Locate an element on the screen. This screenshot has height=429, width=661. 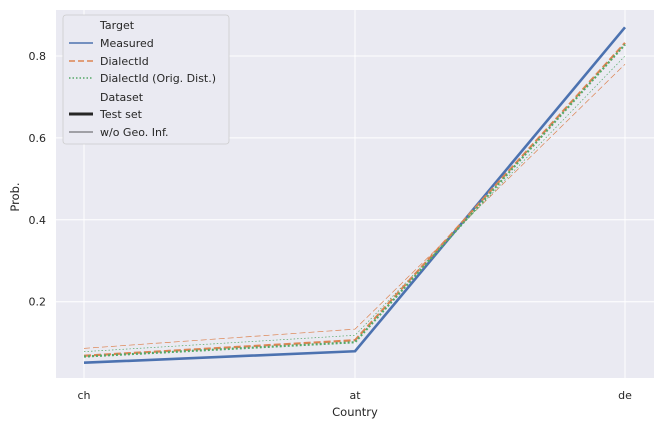
y-tick-label: 0.6 is located at coordinates (38, 138).